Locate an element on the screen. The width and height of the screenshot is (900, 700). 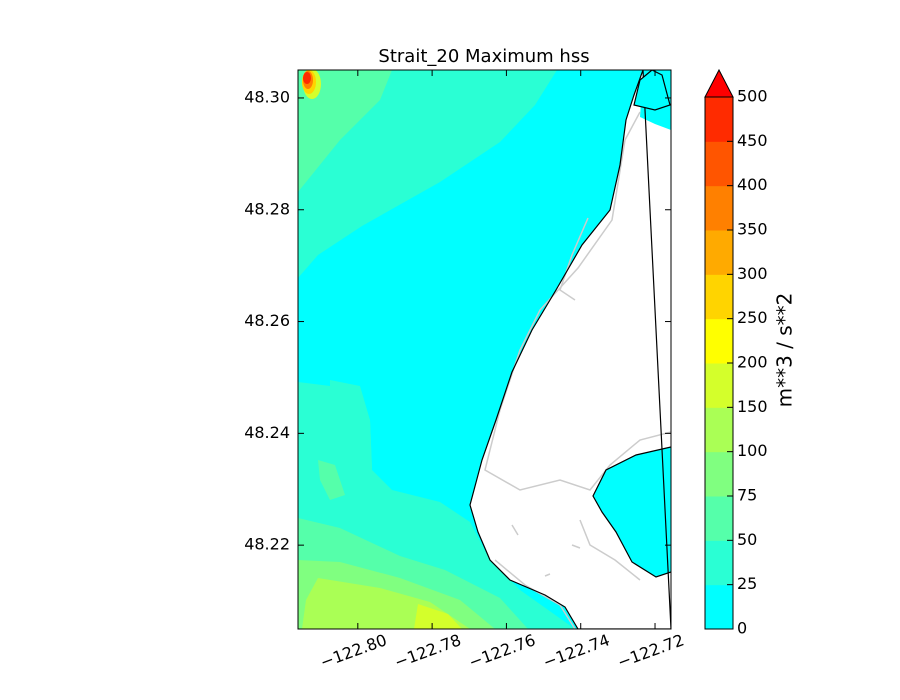
colorbar-label: m**3 / s**2 is located at coordinates (785, 350).